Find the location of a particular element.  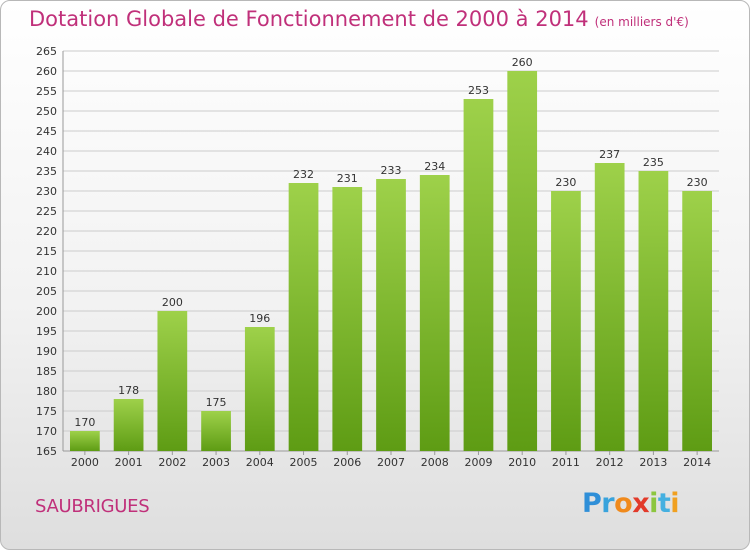

bar-2014 is located at coordinates (697, 321).